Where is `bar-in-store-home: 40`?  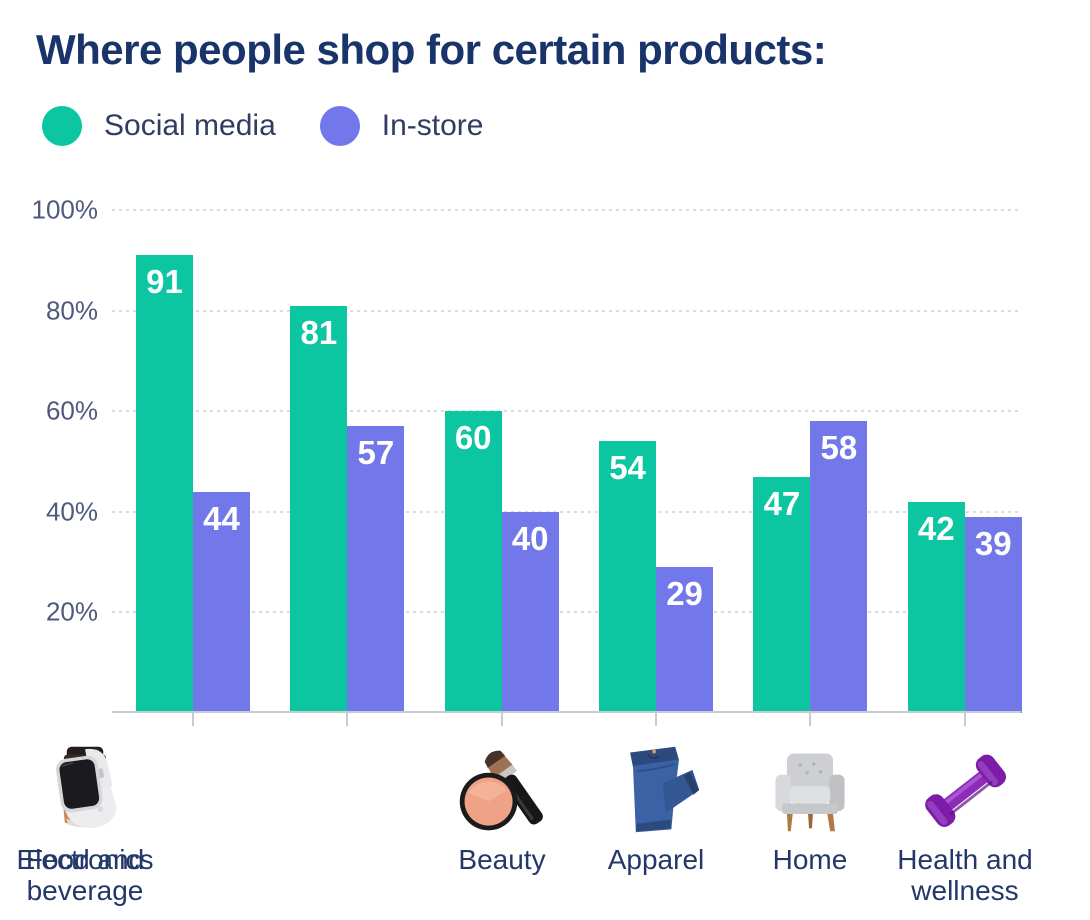
bar-in-store-home: 40 is located at coordinates (530, 612).